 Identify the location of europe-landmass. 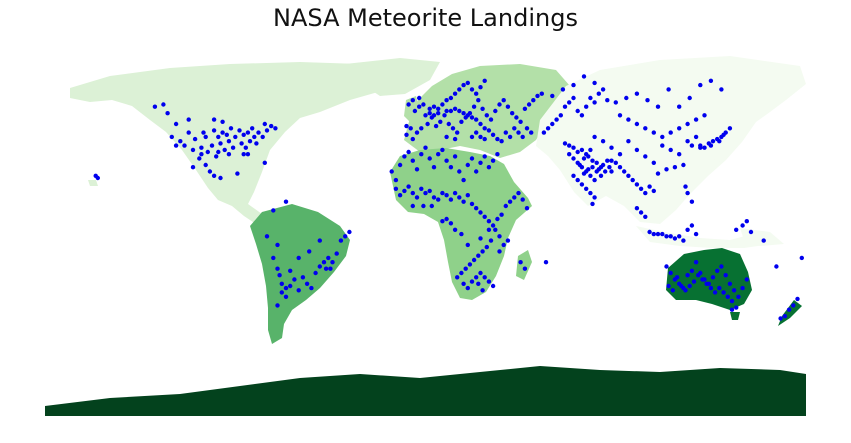
(487, 111).